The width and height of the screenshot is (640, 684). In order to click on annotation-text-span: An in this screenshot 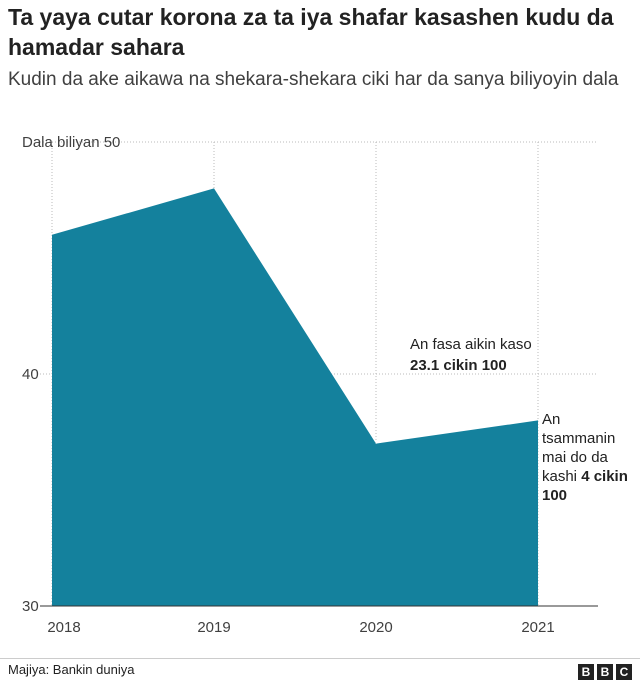, I will do `click(551, 419)`.